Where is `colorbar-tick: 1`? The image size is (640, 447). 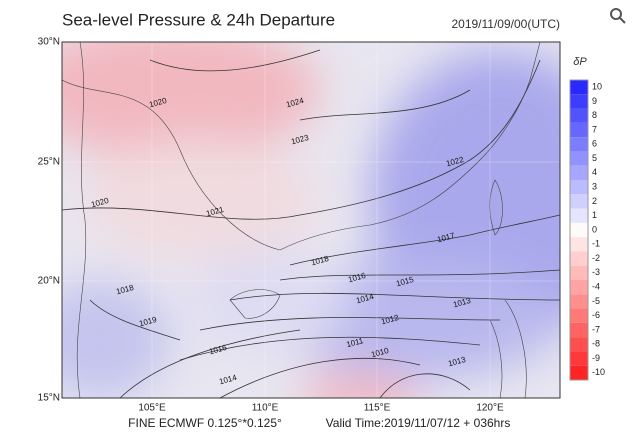 colorbar-tick: 1 is located at coordinates (594, 215).